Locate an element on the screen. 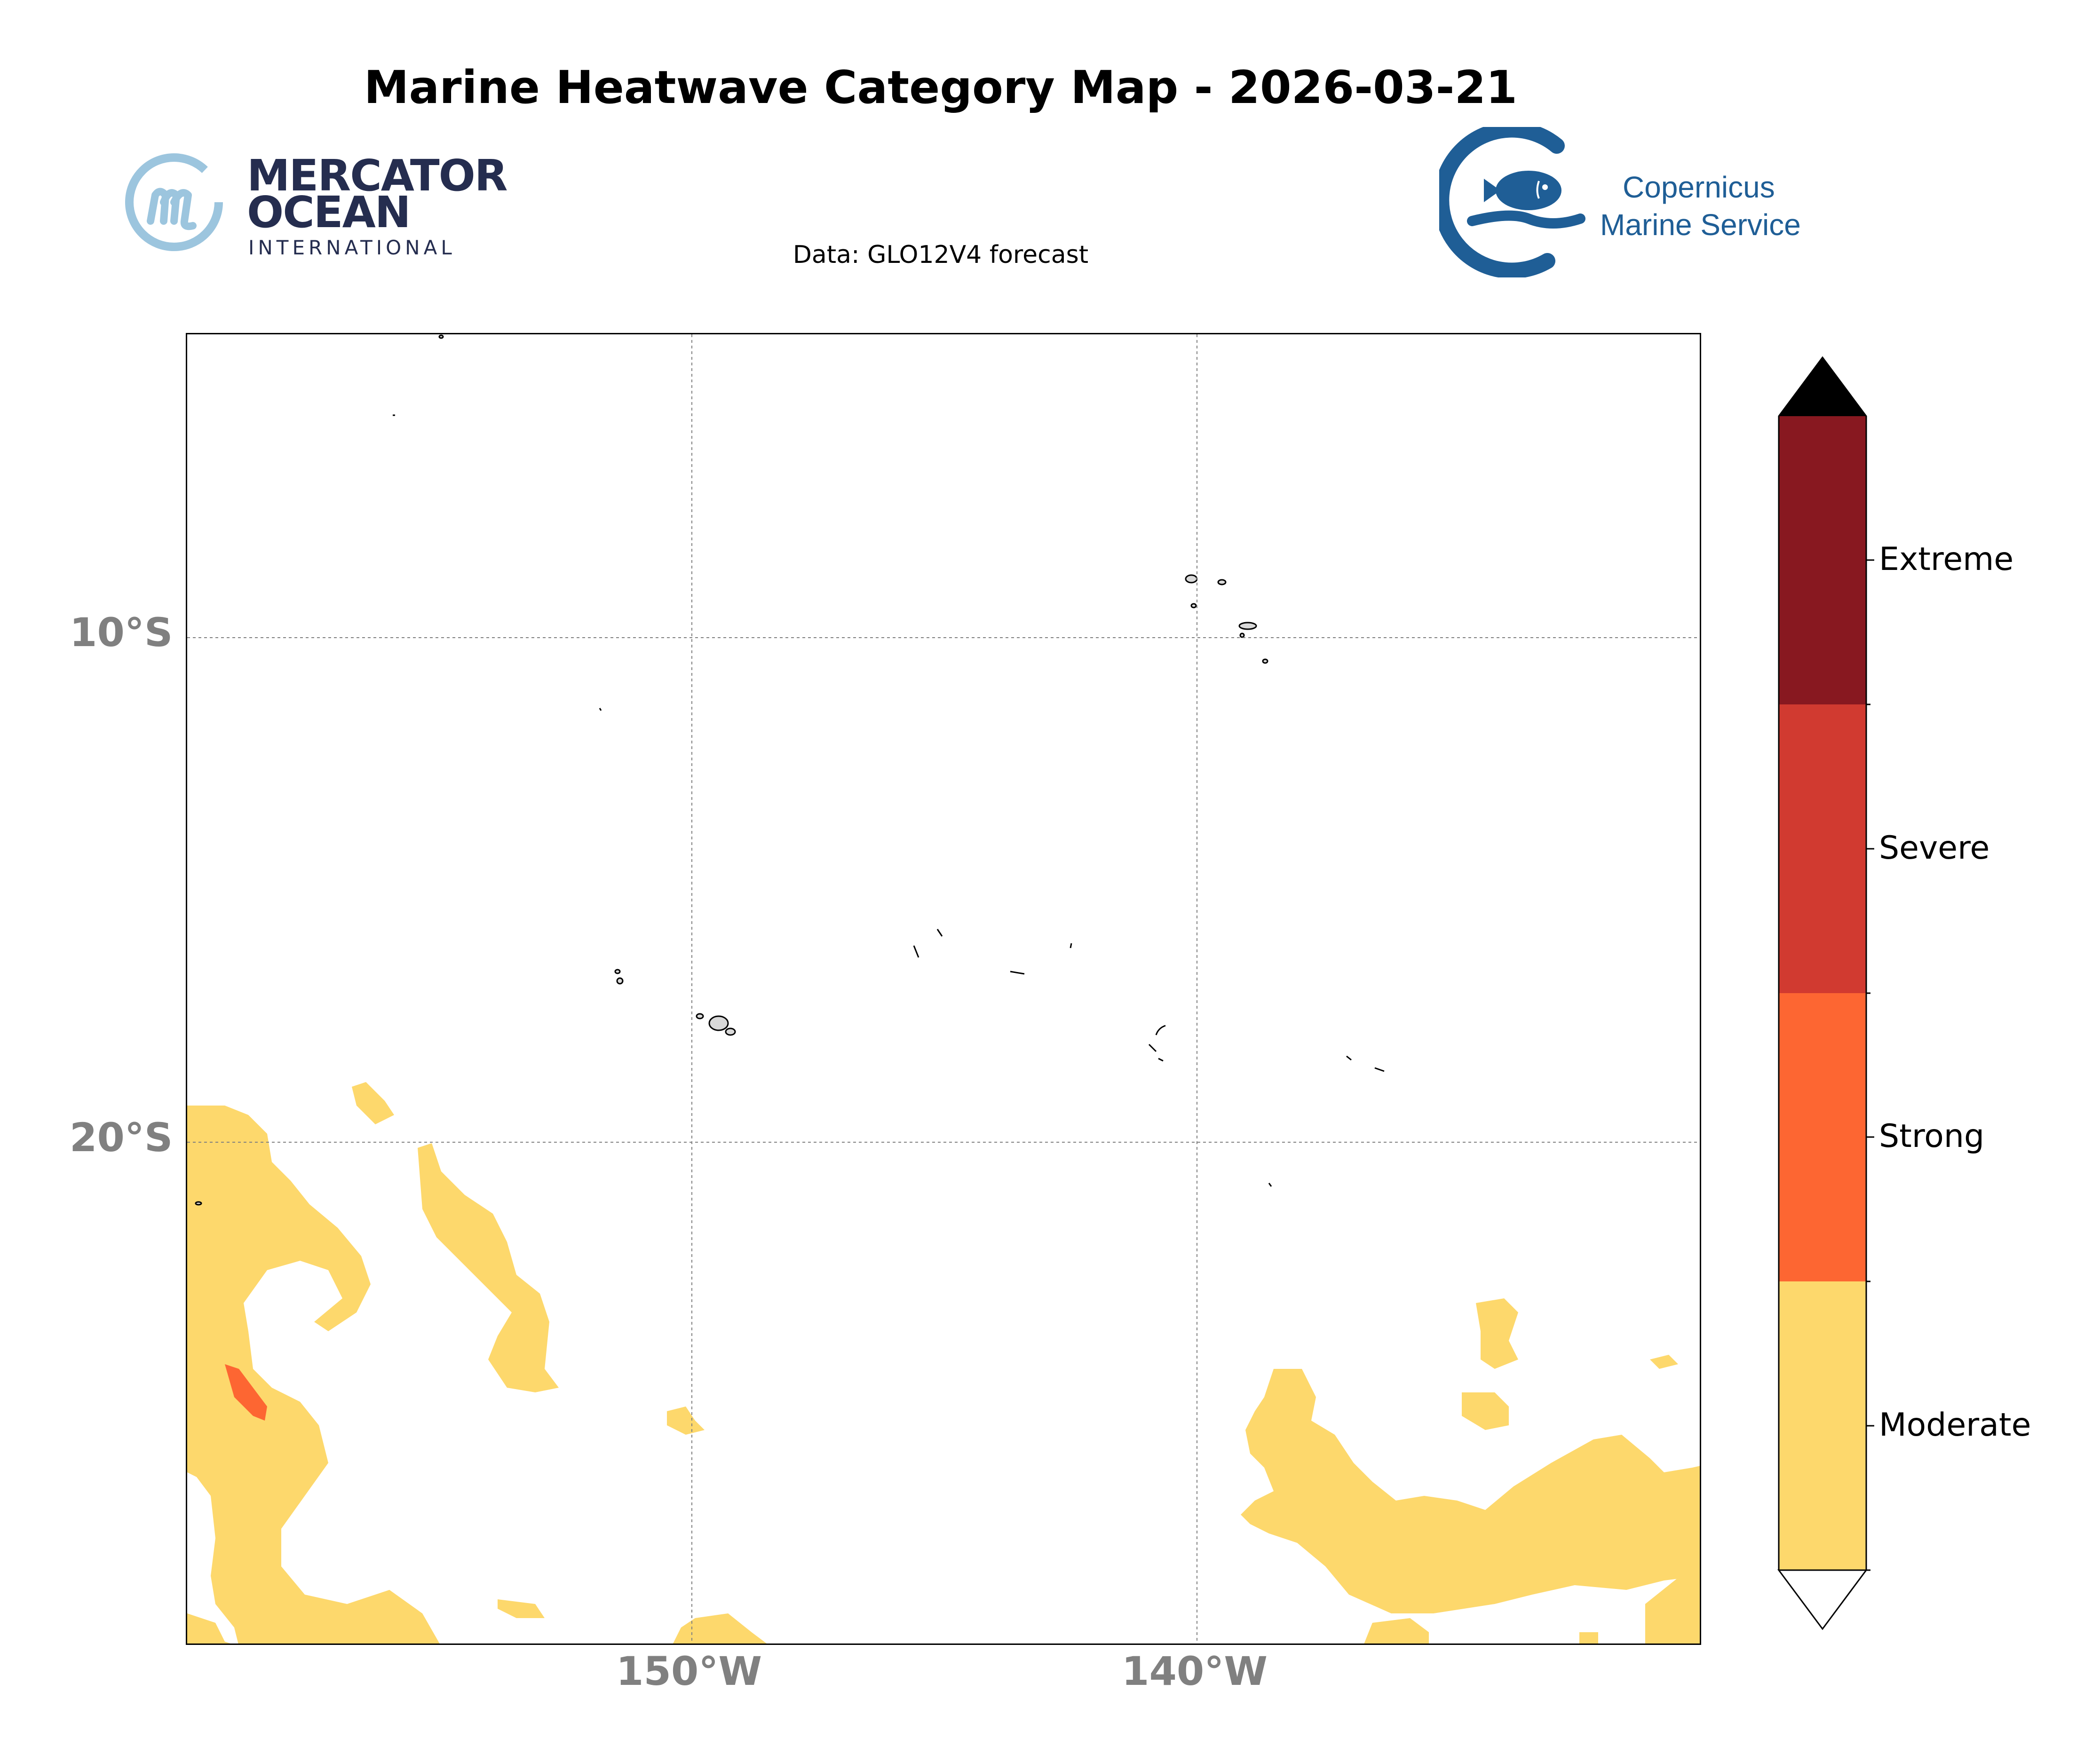  mercator-line2: OCEAN is located at coordinates (329, 212).